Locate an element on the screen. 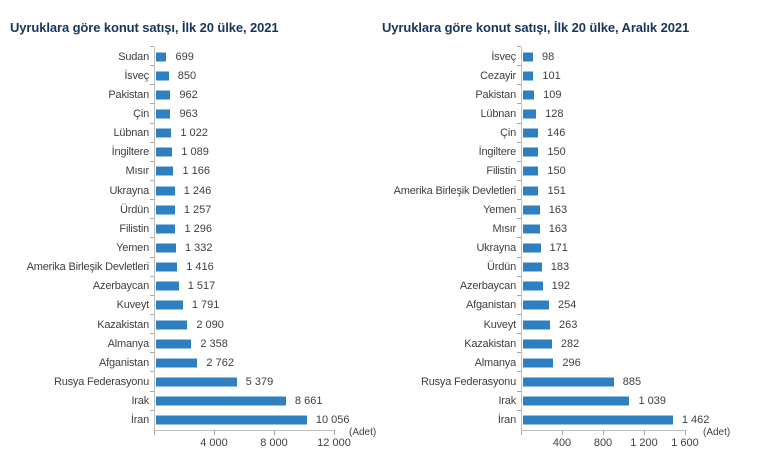  bar-track: 1 296 is located at coordinates (242, 228).